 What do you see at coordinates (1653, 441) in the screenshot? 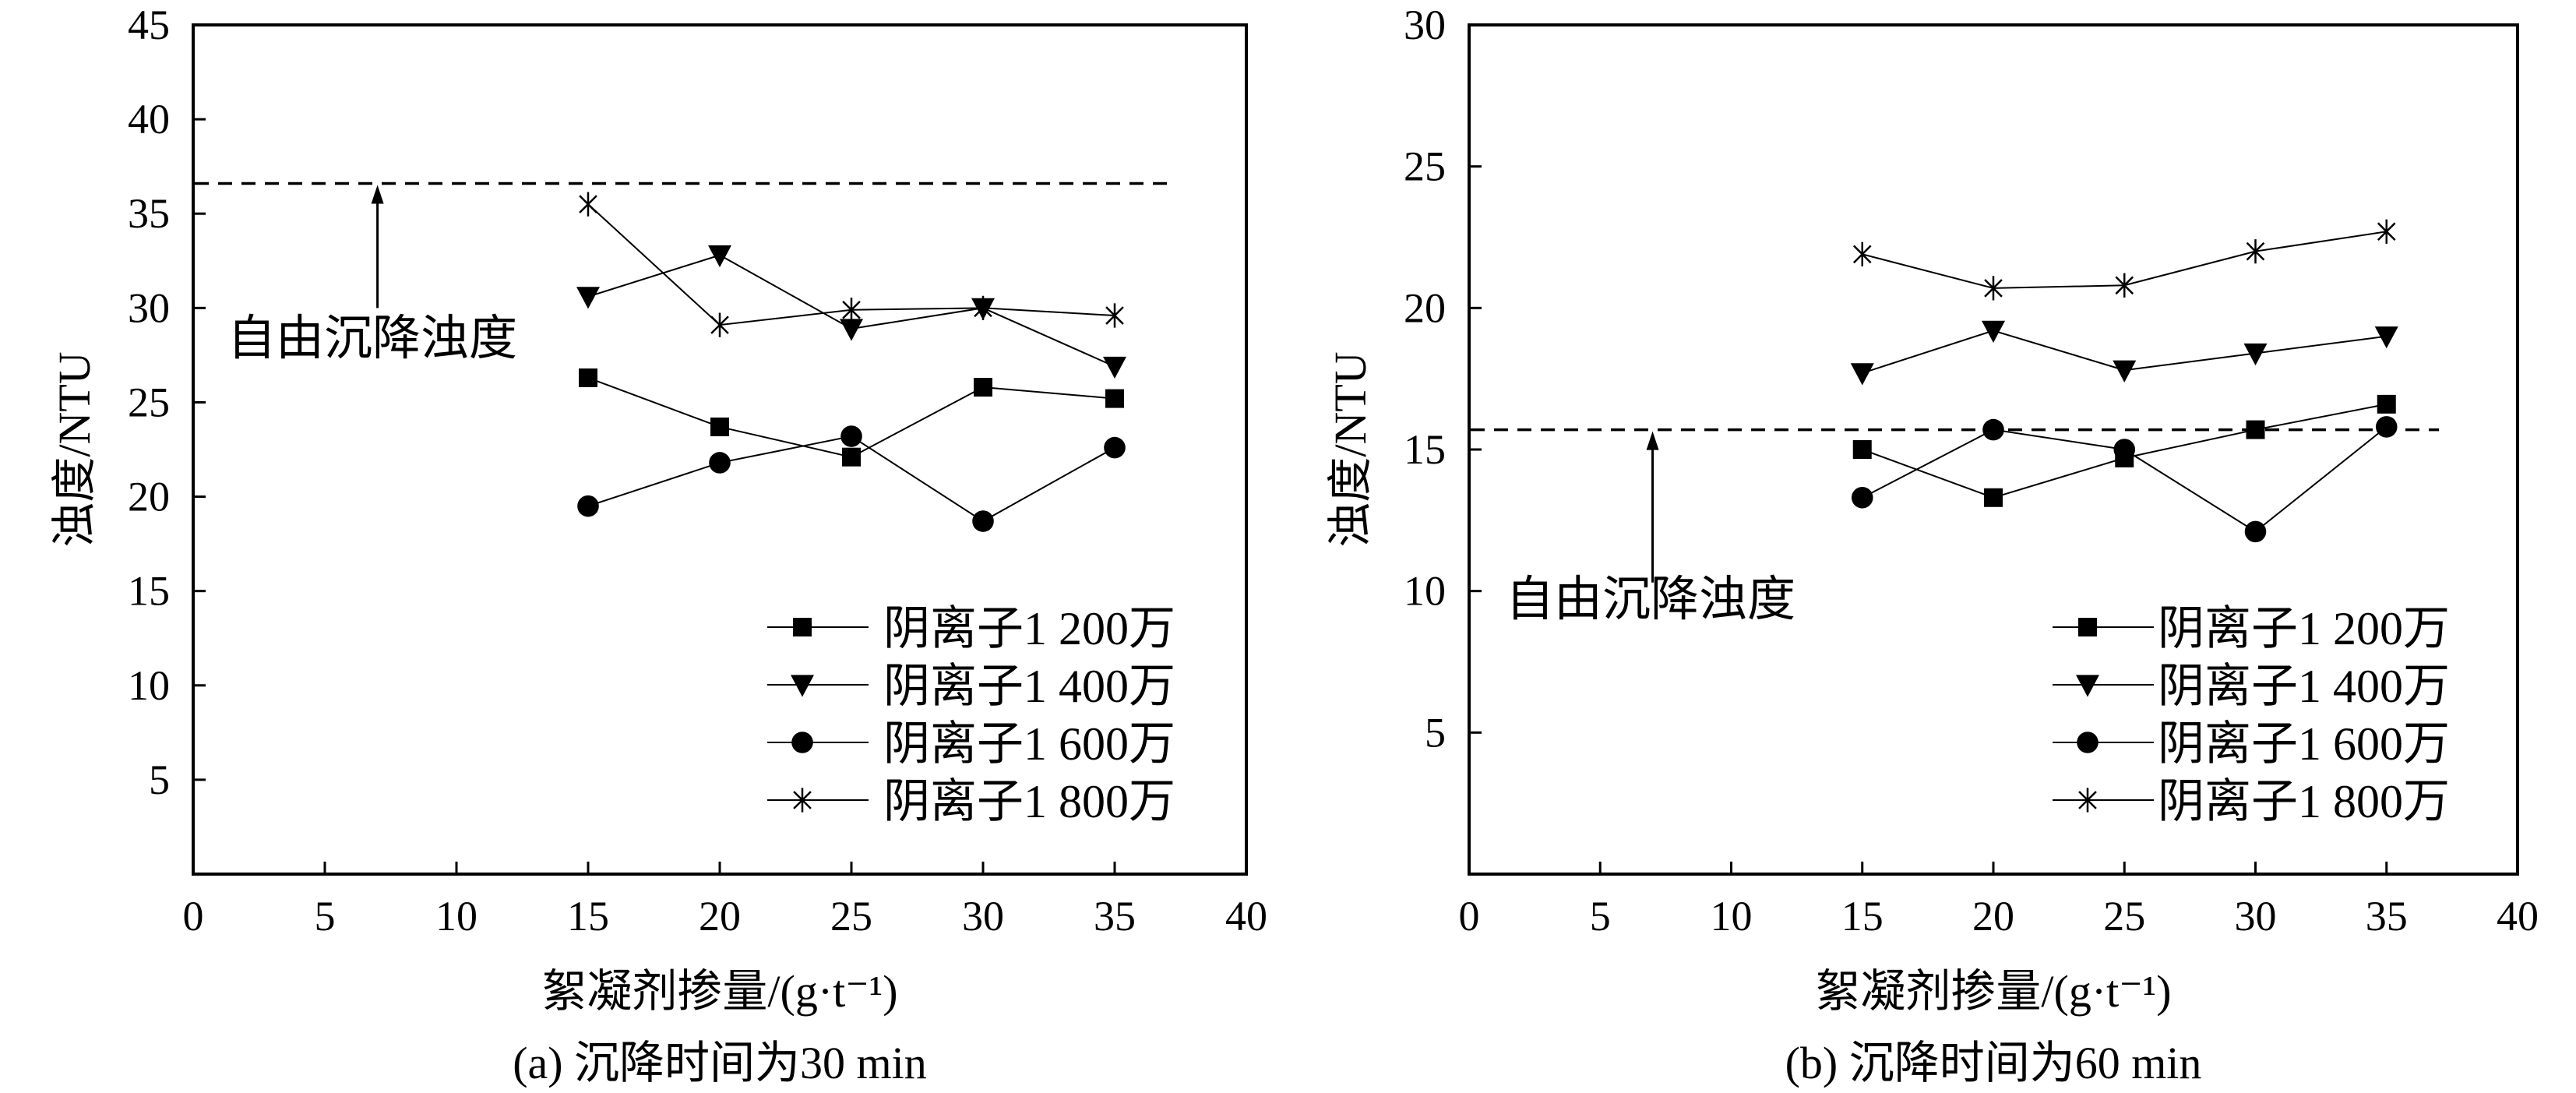
I see `arrow-head-icon` at bounding box center [1653, 441].